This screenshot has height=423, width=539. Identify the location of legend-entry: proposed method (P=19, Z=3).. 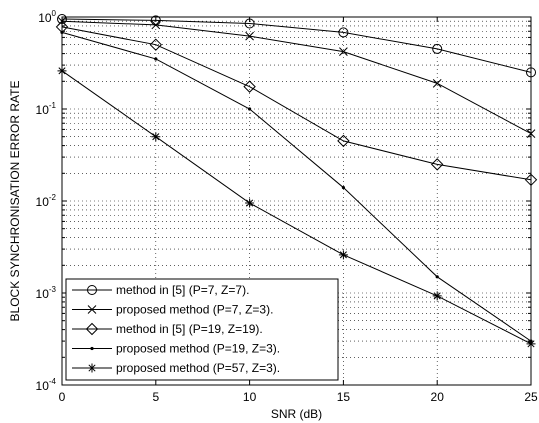
(176, 349).